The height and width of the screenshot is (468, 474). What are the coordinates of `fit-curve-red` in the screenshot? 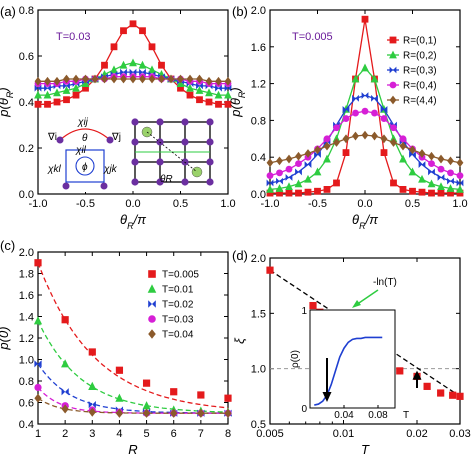 It's located at (133, 335).